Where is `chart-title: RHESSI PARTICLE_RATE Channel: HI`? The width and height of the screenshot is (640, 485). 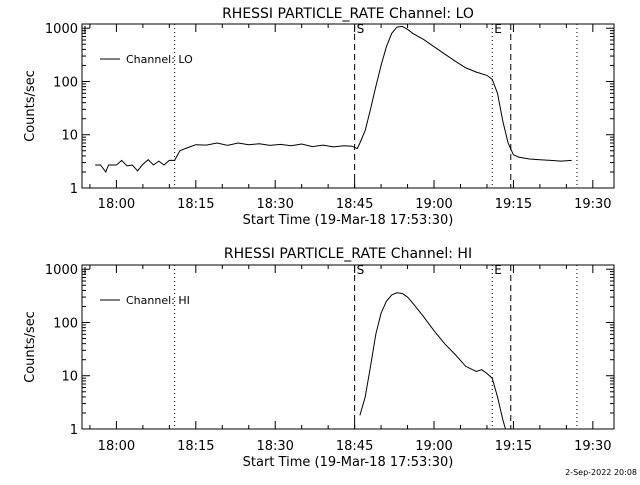 chart-title: RHESSI PARTICLE_RATE Channel: HI is located at coordinates (348, 254).